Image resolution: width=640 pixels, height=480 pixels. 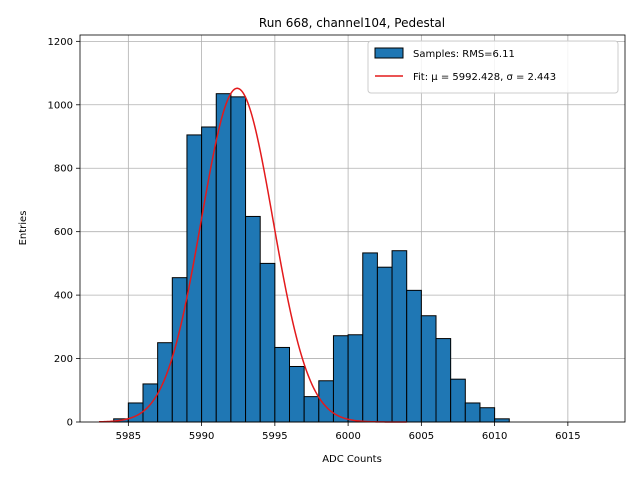 I want to click on legend-histogram-label: Samples: RMS=6.11, so click(x=464, y=54).